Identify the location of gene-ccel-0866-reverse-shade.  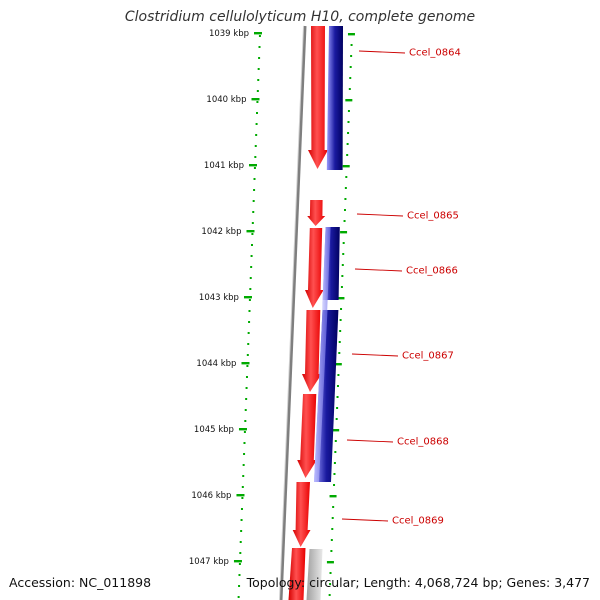
(326, 268).